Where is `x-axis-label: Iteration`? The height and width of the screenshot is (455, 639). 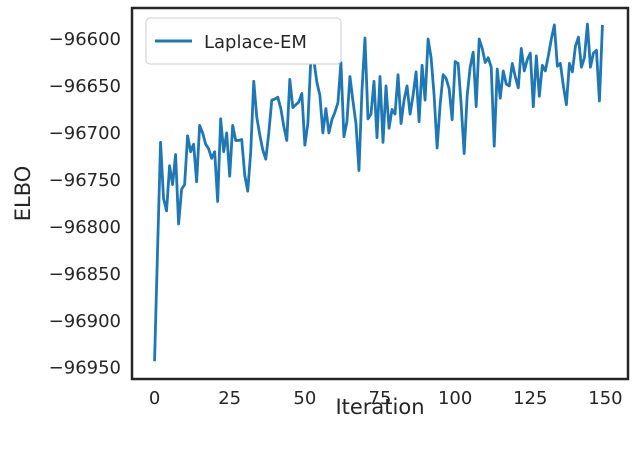
x-axis-label: Iteration is located at coordinates (379, 407).